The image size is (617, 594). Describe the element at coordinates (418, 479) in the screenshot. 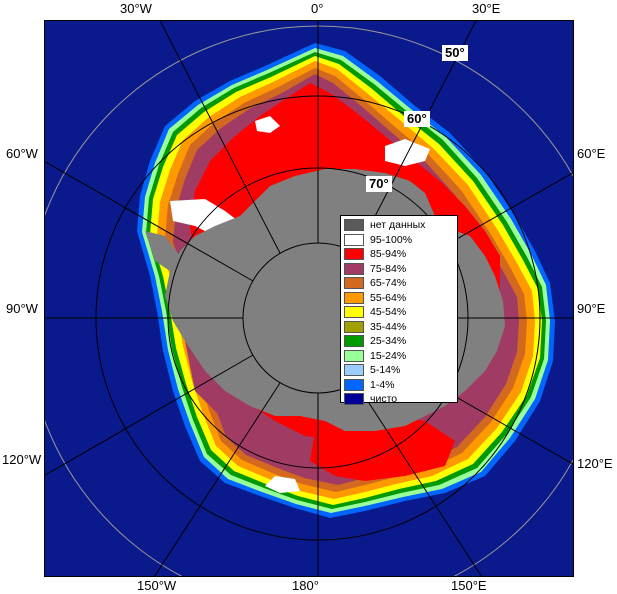

I see `meridian-150e` at that location.